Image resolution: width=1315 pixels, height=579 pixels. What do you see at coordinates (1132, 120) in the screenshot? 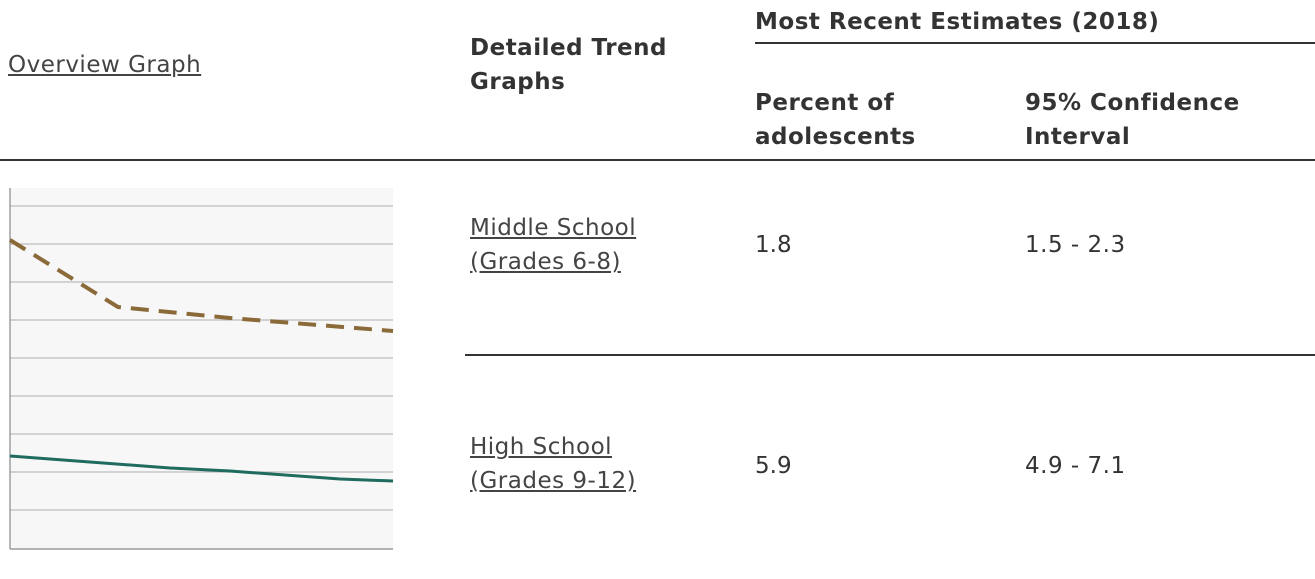
I see `ci-header: 95% Confidence Interval` at bounding box center [1132, 120].